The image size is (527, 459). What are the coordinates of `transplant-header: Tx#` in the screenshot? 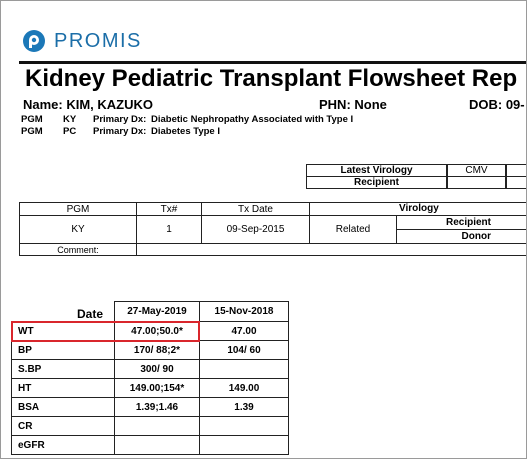 It's located at (169, 209).